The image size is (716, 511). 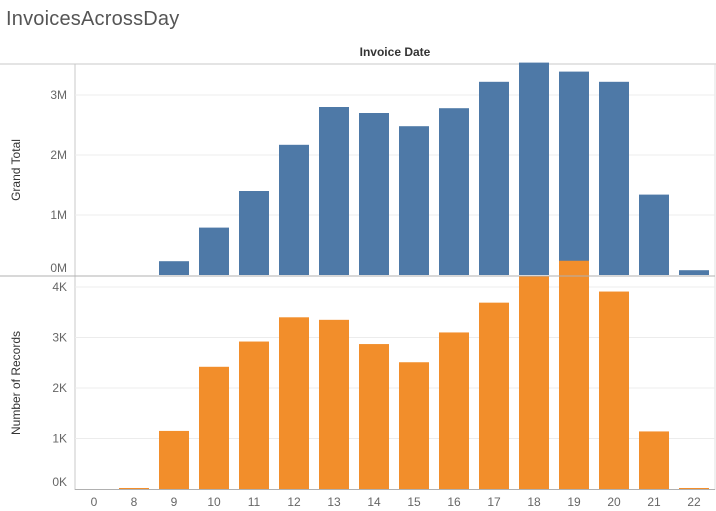 What do you see at coordinates (58, 155) in the screenshot?
I see `y-tick-label: 2M` at bounding box center [58, 155].